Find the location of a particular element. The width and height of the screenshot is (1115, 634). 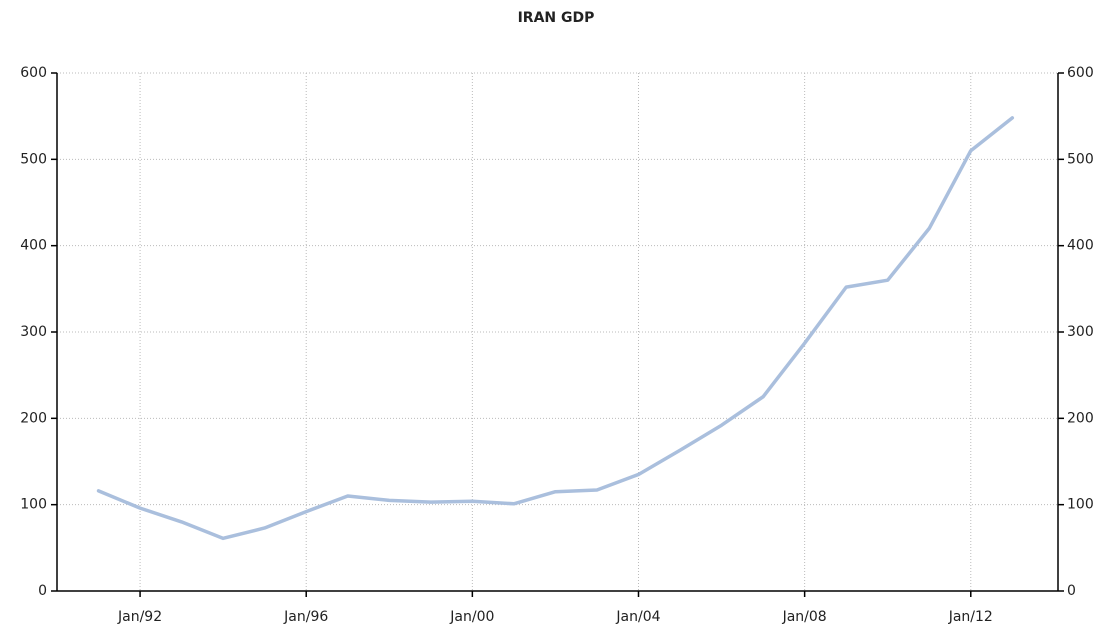

y-tick-label: 300 is located at coordinates (33, 332).